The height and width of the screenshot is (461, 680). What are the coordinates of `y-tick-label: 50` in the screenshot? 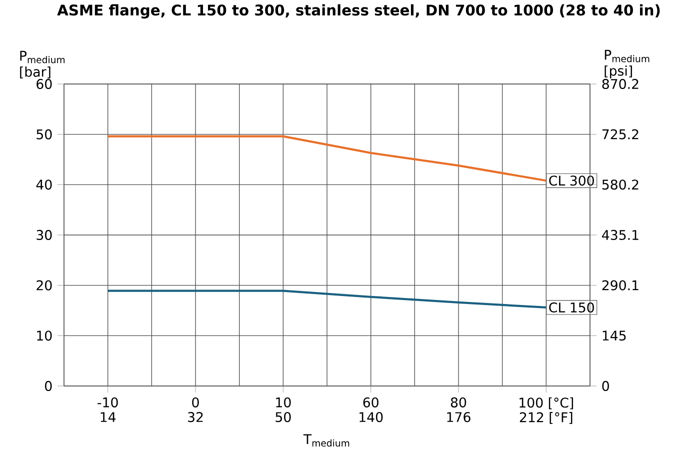 It's located at (44, 134).